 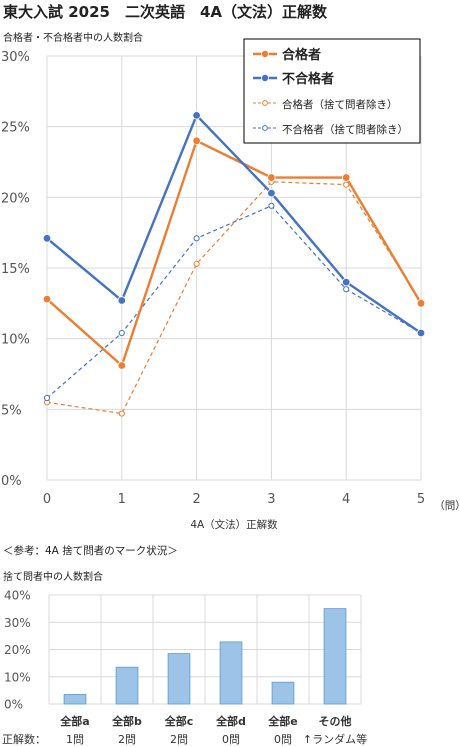 What do you see at coordinates (13, 705) in the screenshot?
I see `bar-y-tick-label: 0%` at bounding box center [13, 705].